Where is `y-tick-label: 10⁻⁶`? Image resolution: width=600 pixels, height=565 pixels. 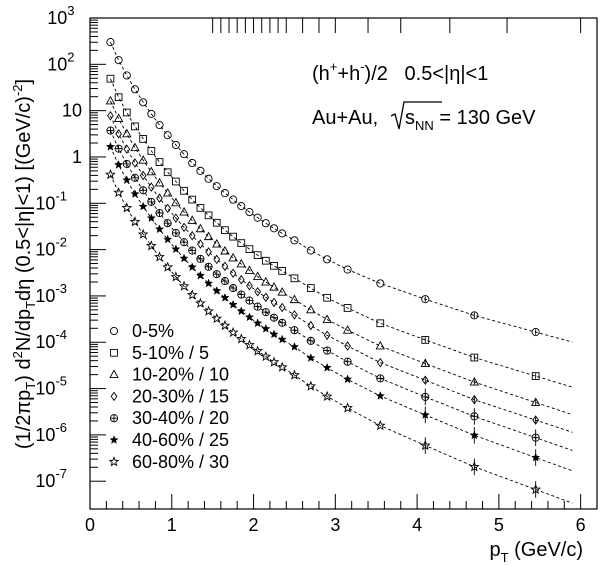
y-tick-label: 10⁻⁶ is located at coordinates (51, 432).